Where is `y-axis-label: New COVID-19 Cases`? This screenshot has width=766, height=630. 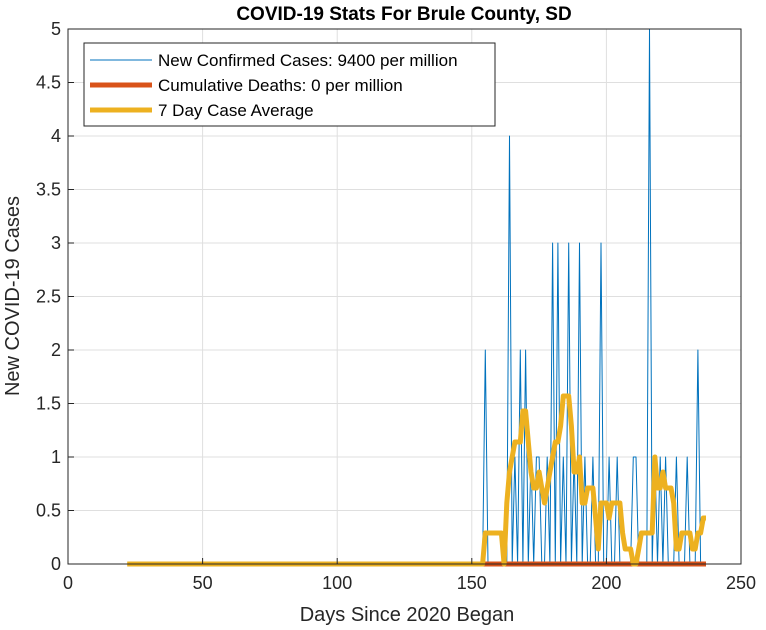
y-axis-label: New COVID-19 Cases is located at coordinates (13, 296).